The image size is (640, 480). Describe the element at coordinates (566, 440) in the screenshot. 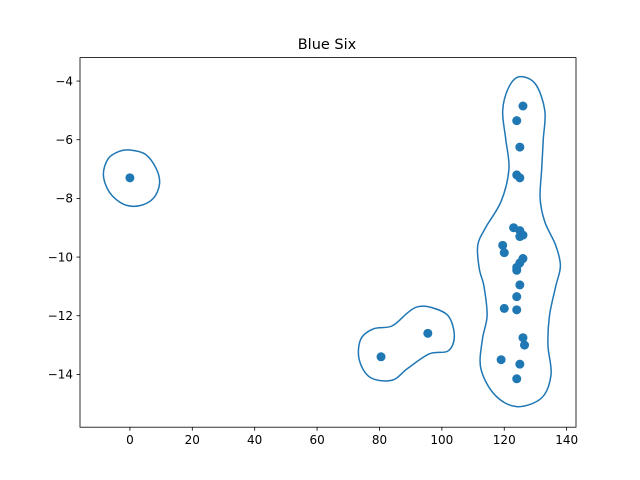

I see `x-tick-label: 140` at that location.